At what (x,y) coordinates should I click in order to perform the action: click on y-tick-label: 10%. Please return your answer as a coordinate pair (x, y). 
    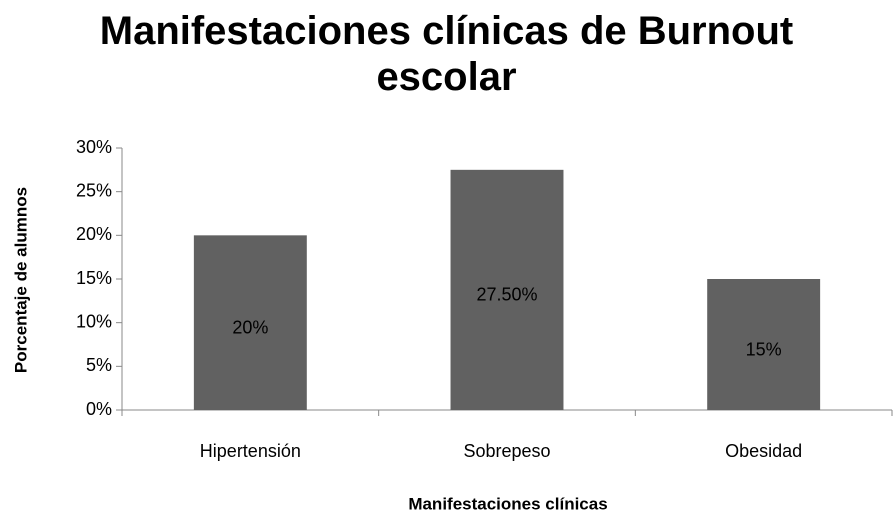
    Looking at the image, I should click on (94, 321).